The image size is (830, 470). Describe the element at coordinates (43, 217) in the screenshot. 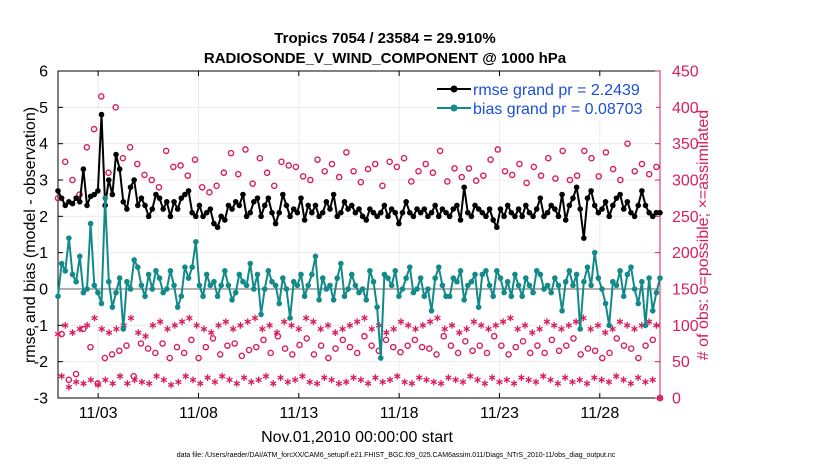

I see `y-left-tick-label: 2` at that location.